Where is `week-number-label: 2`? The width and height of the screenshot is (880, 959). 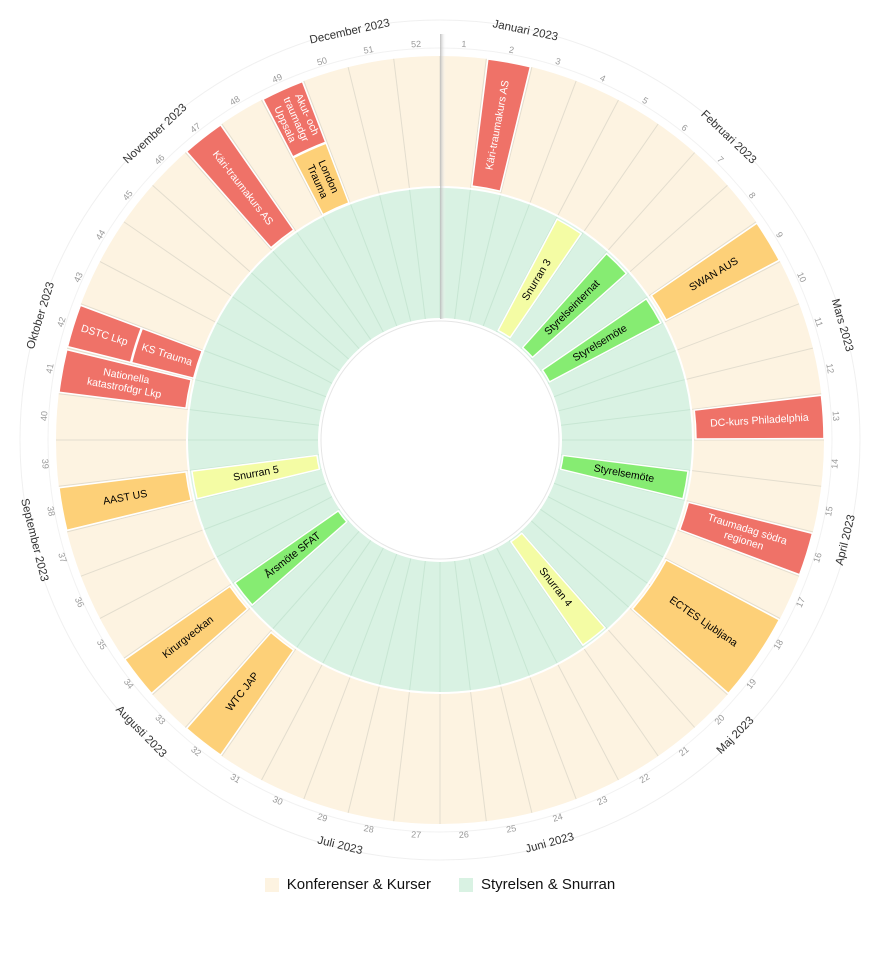 week-number-label: 2 is located at coordinates (511, 50).